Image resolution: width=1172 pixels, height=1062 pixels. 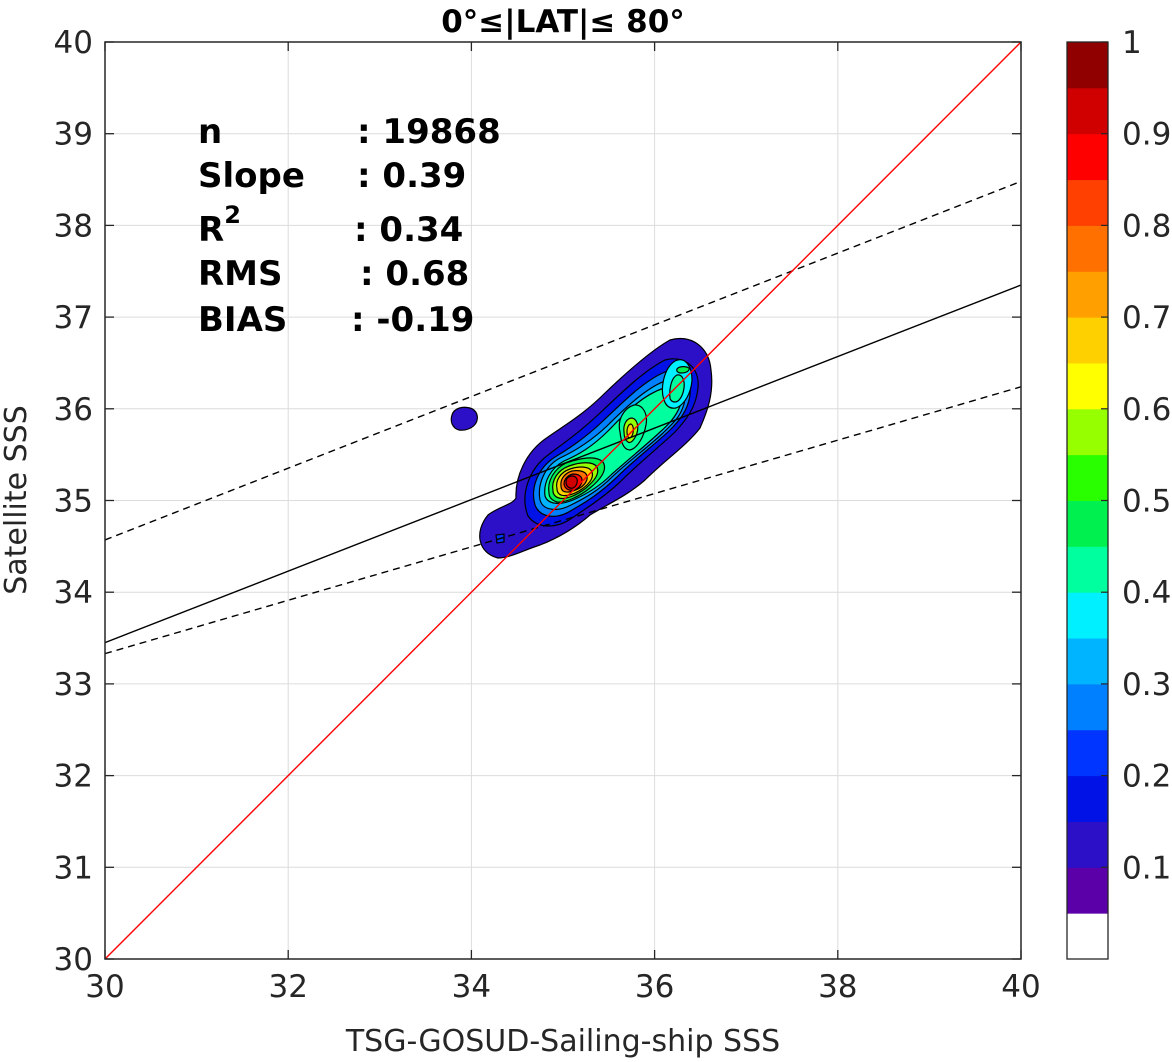 What do you see at coordinates (1146, 135) in the screenshot?
I see `colorbar-tick-label: 0.9` at bounding box center [1146, 135].